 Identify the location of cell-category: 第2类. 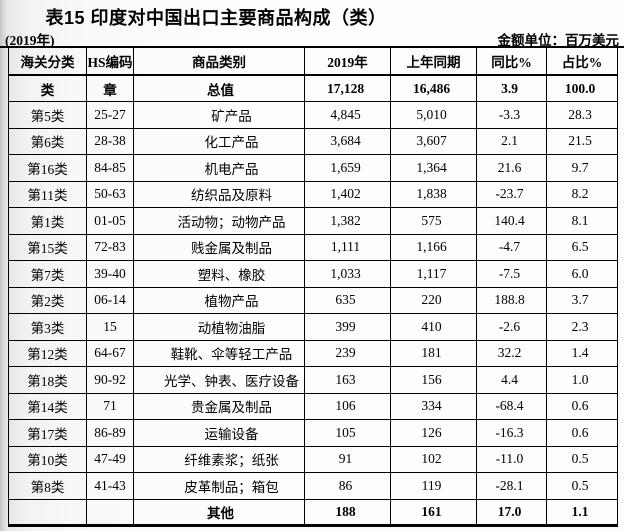
(47, 300).